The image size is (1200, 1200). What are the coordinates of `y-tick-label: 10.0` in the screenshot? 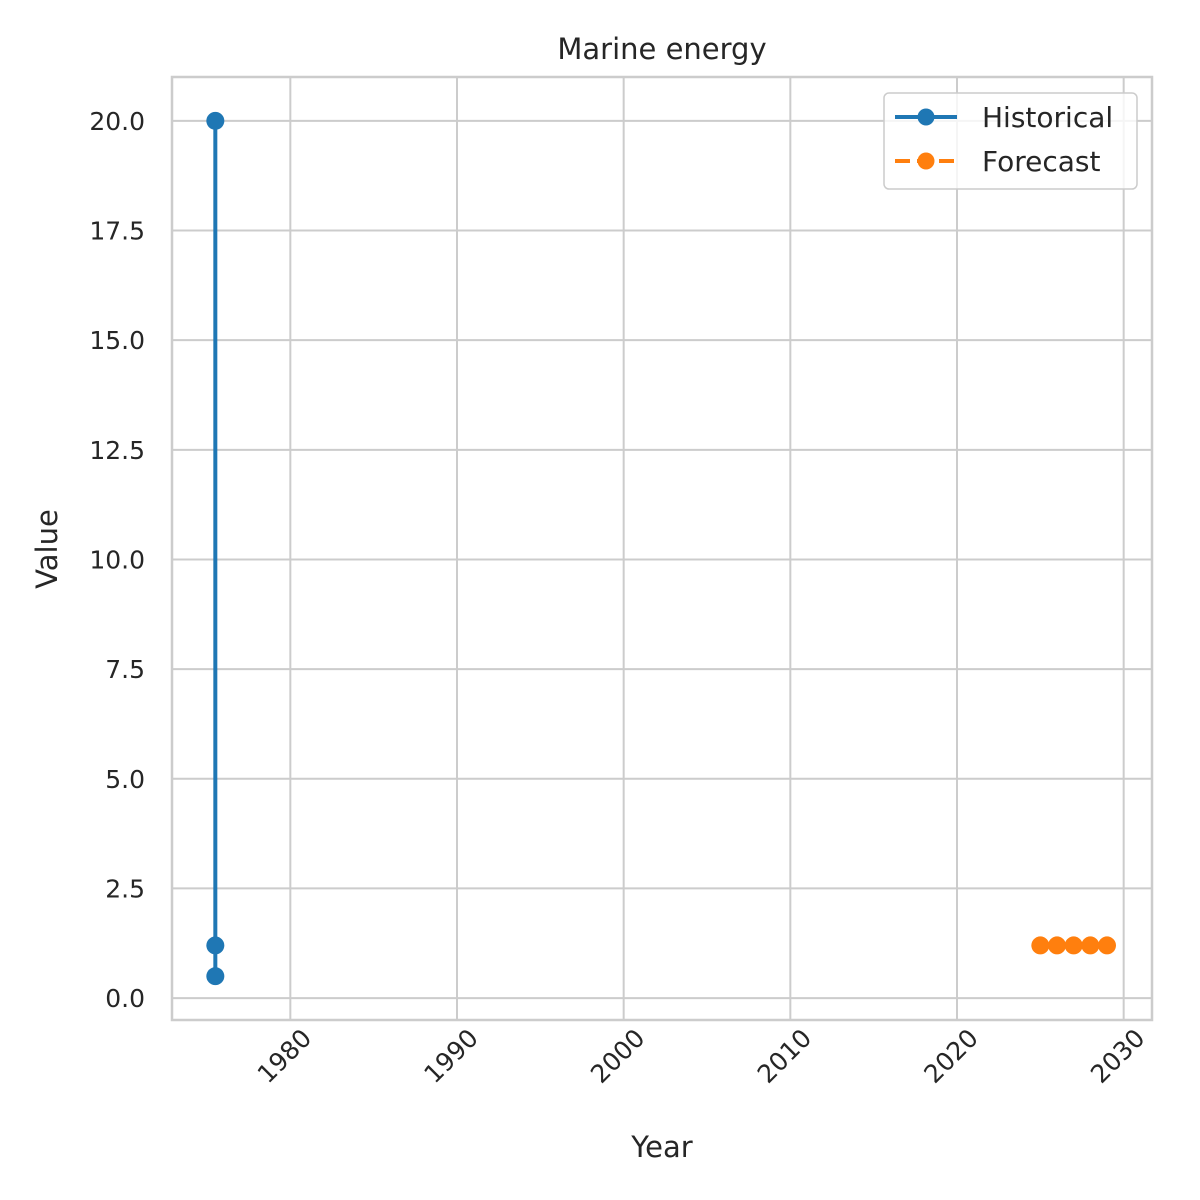 It's located at (117, 559).